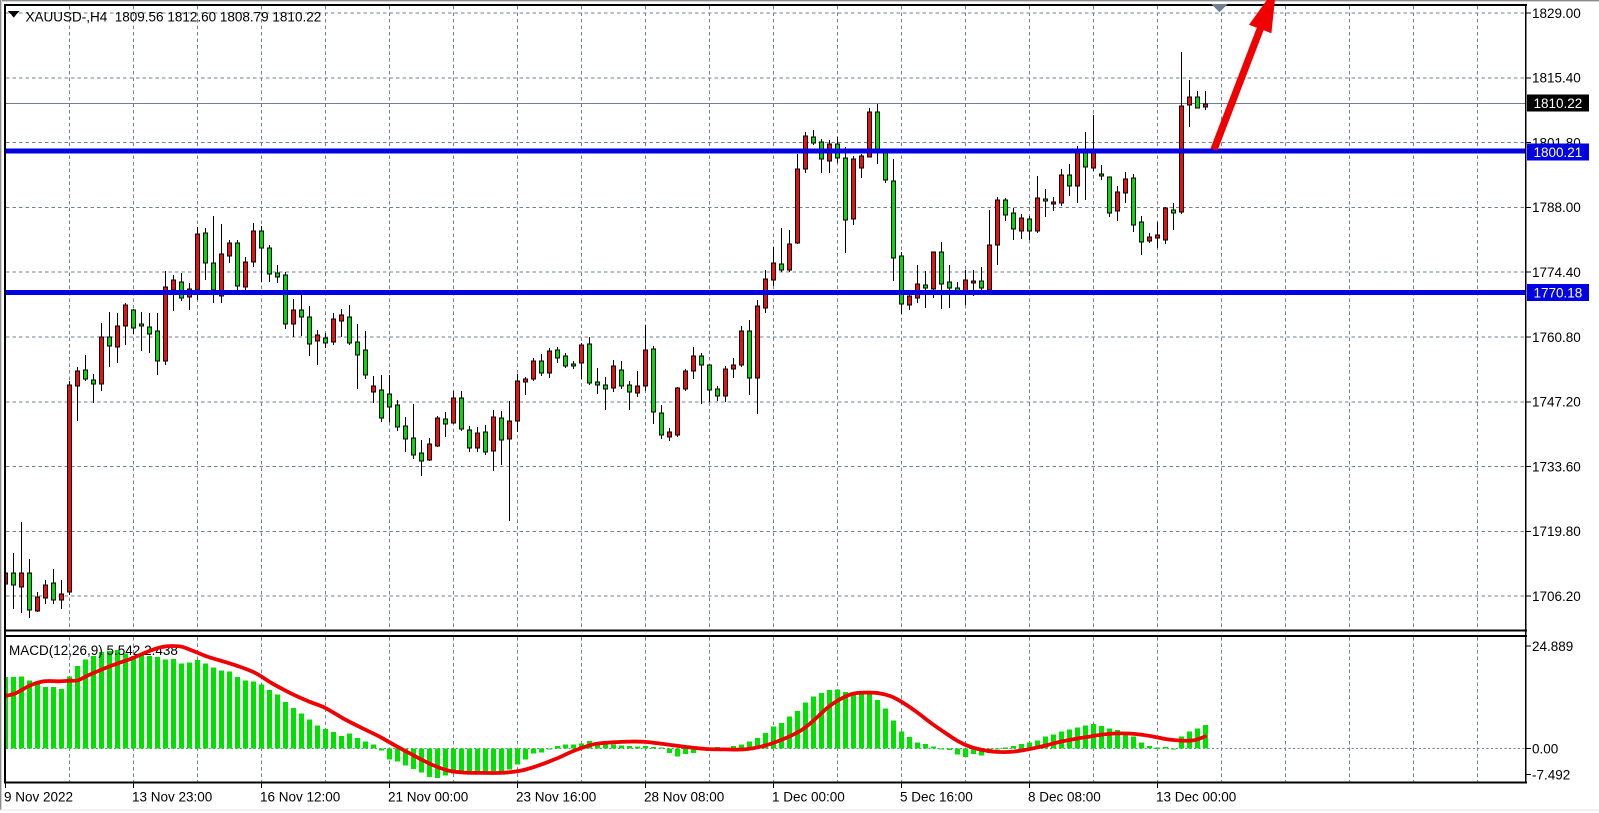  What do you see at coordinates (1556, 402) in the screenshot?
I see `svg-text: 1747.20` at bounding box center [1556, 402].